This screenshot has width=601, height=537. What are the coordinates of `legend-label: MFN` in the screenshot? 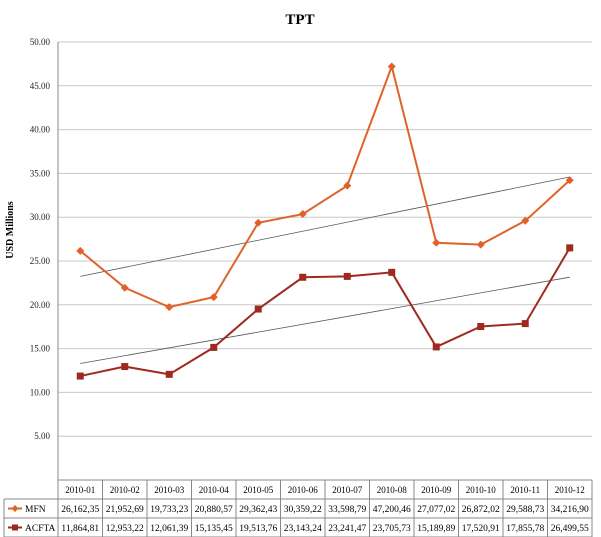 It's located at (35, 510).